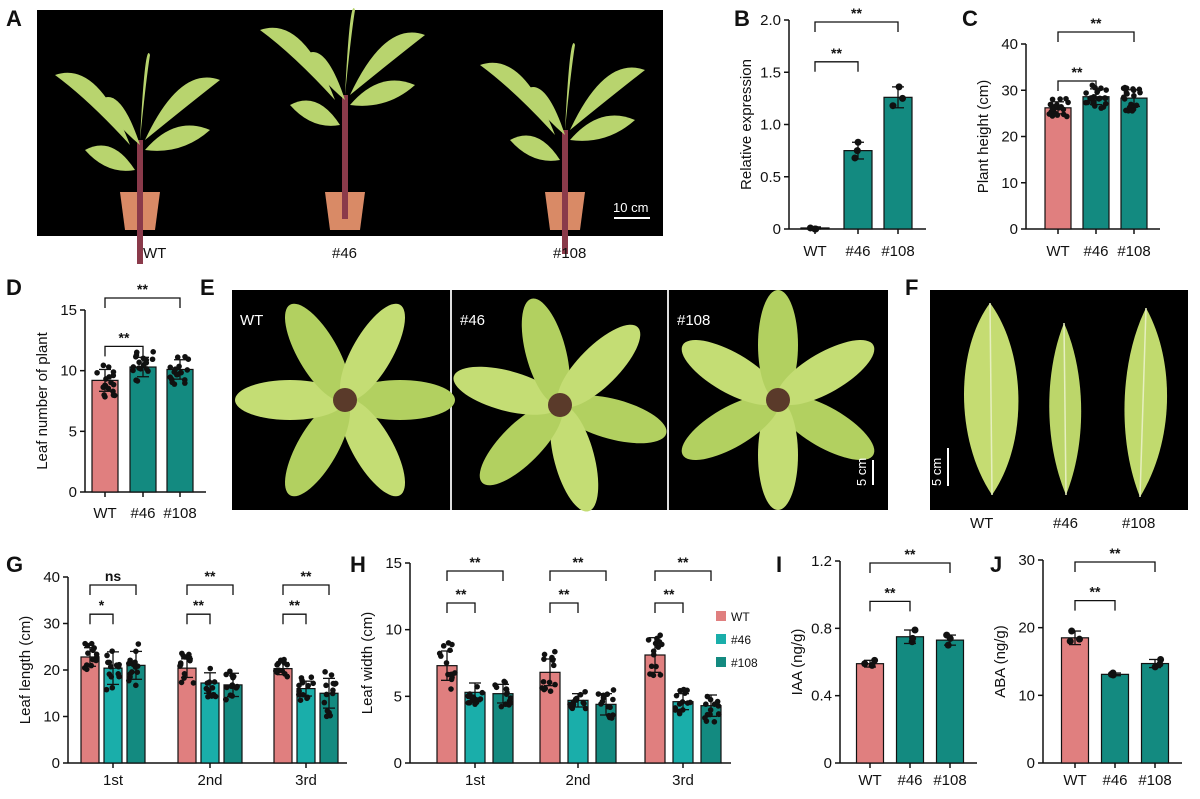  Describe the element at coordinates (742, 18) in the screenshot. I see `panel-letter-b: B` at that location.